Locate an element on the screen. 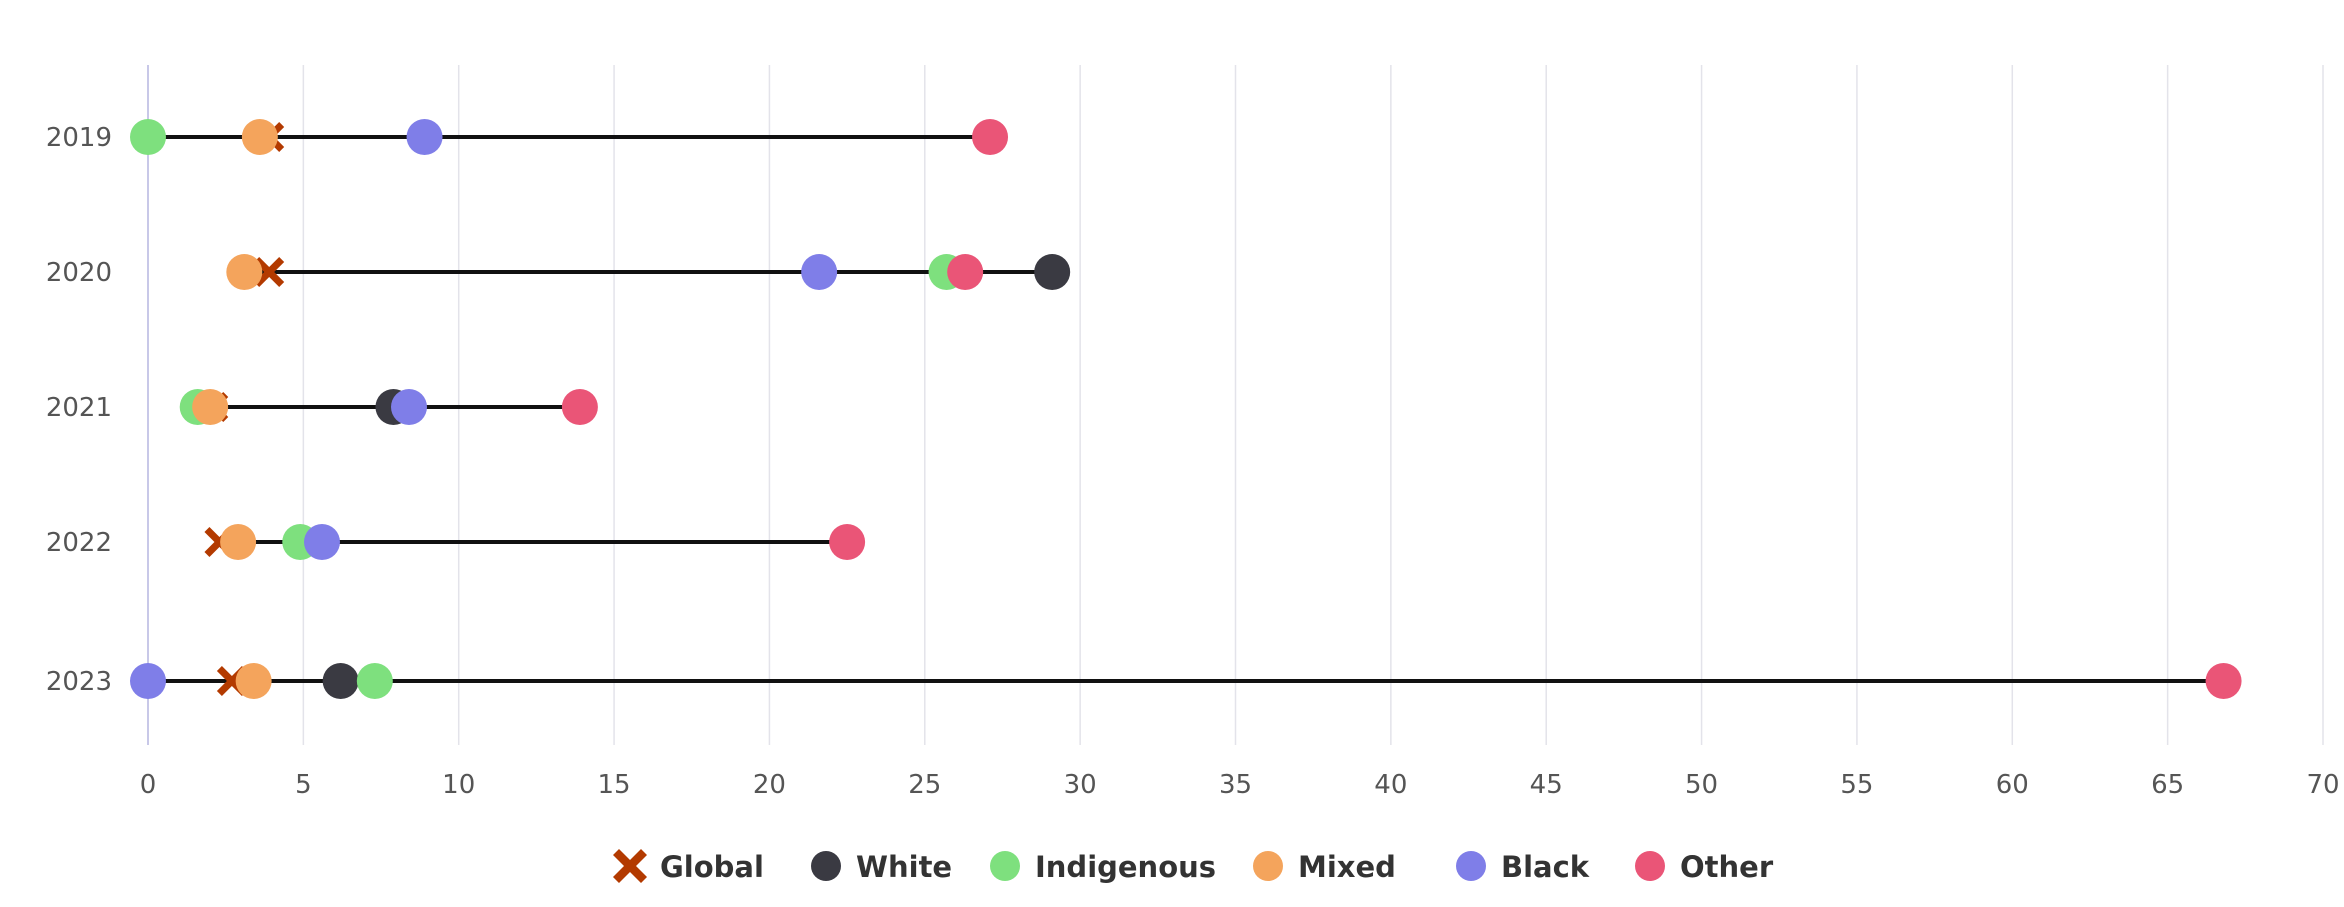 The image size is (2344, 907). x-tick-label: 65 is located at coordinates (2167, 785).